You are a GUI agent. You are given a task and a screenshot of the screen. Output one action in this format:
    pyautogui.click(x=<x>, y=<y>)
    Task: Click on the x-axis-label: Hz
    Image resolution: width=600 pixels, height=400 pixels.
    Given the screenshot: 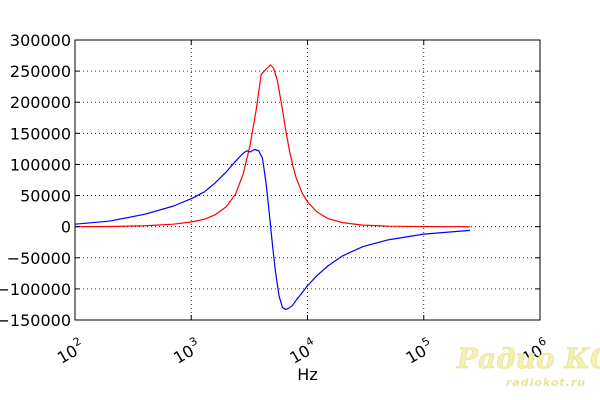 What is the action you would take?
    pyautogui.click(x=307, y=374)
    